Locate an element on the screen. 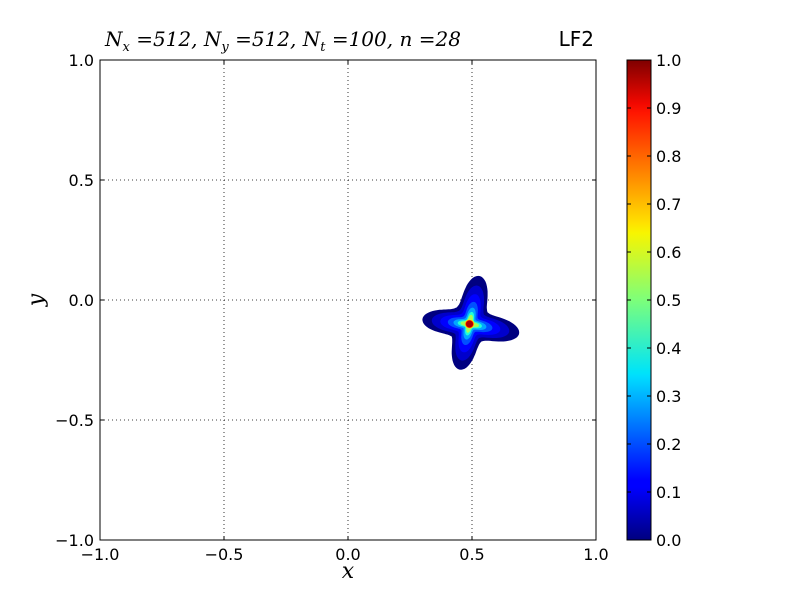 The height and width of the screenshot is (600, 800). x-tick-label: 0.0 is located at coordinates (347, 554).